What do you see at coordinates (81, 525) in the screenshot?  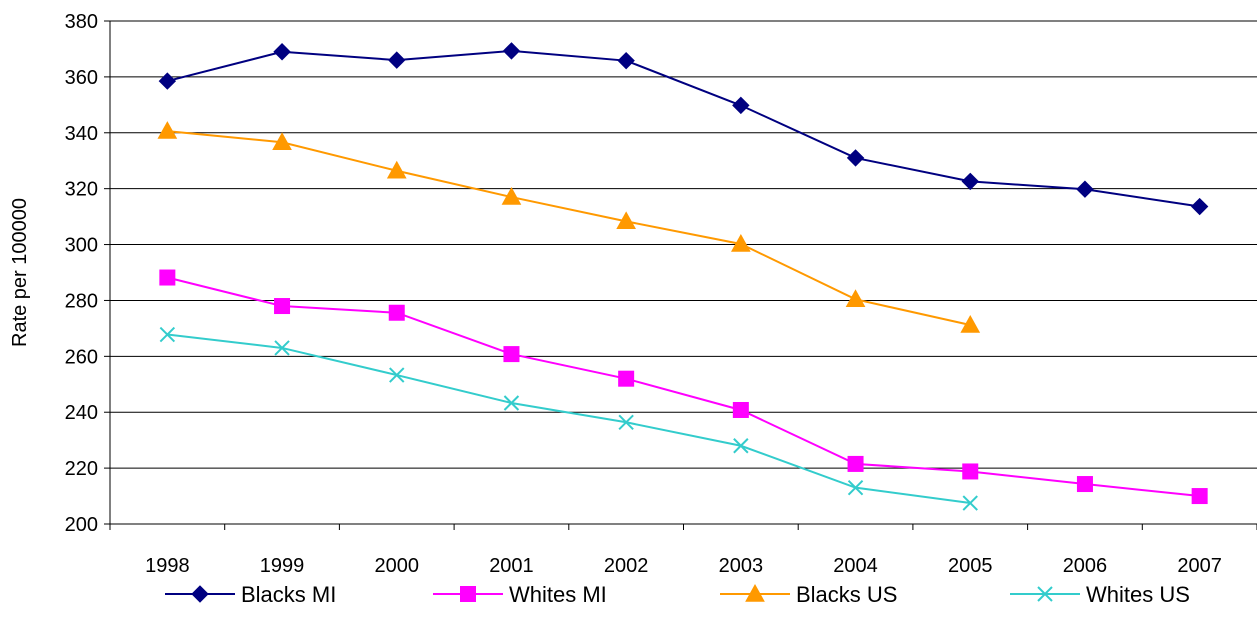 I see `y-tick-label: 200` at bounding box center [81, 525].